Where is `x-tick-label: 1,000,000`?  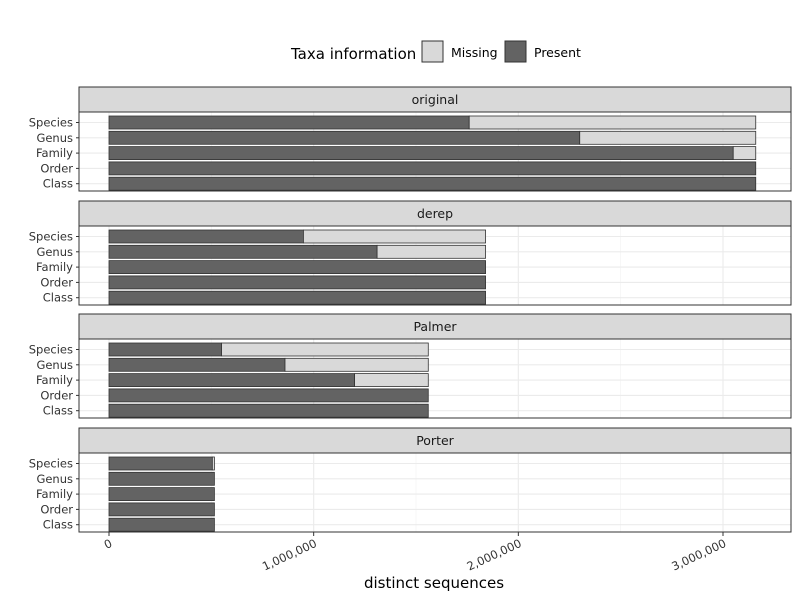
x-tick-label: 1,000,000 is located at coordinates (289, 554).